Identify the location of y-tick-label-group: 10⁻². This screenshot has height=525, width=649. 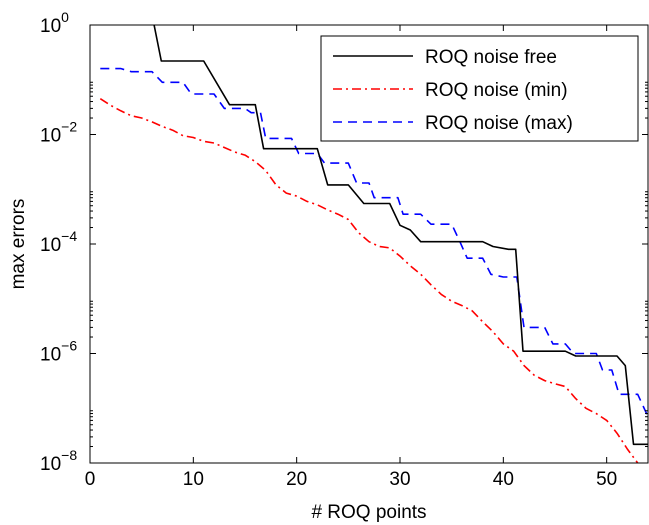
(58, 133).